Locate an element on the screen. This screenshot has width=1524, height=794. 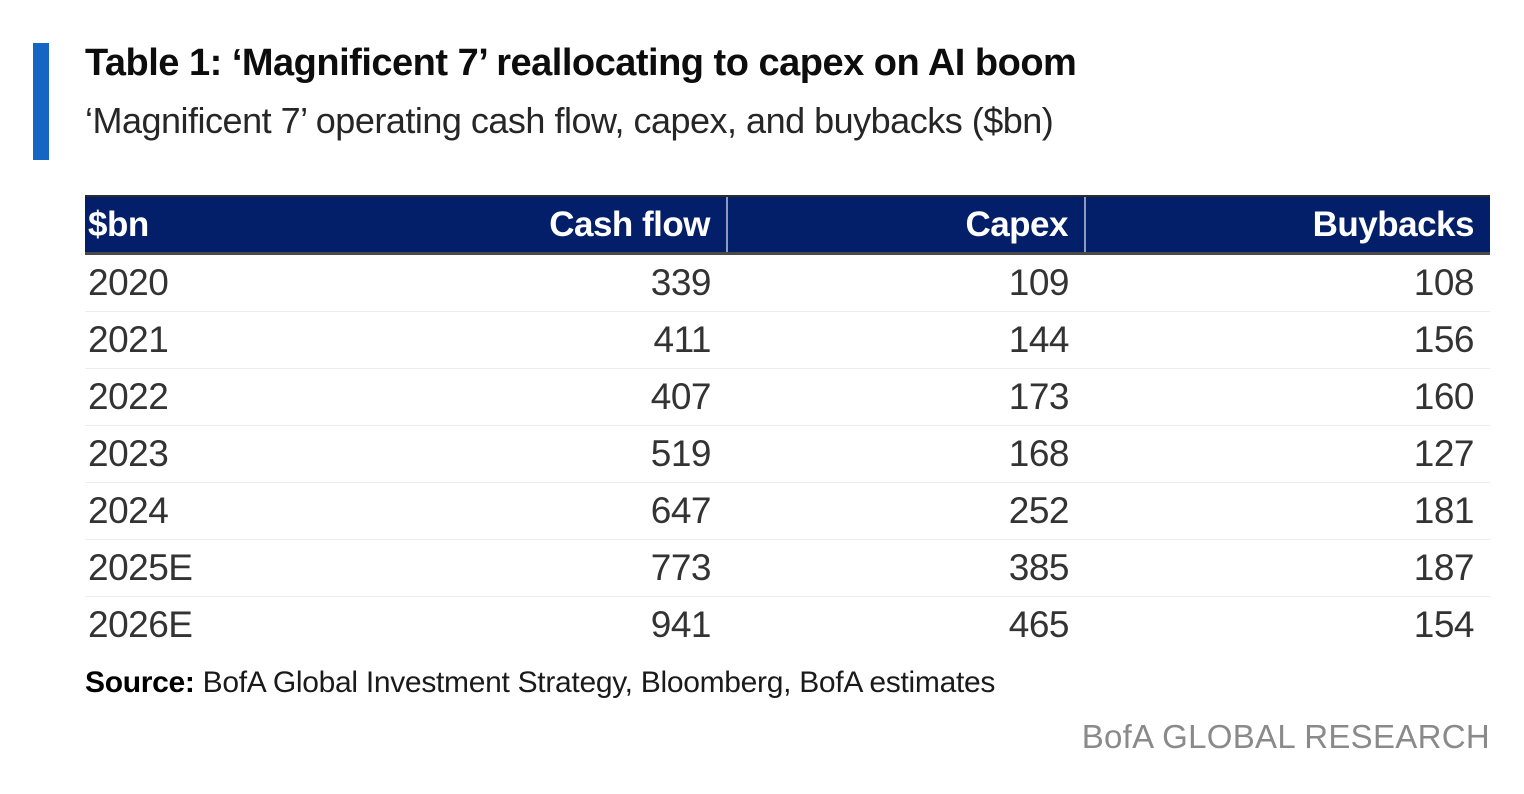
source-label: Source: is located at coordinates (140, 682).